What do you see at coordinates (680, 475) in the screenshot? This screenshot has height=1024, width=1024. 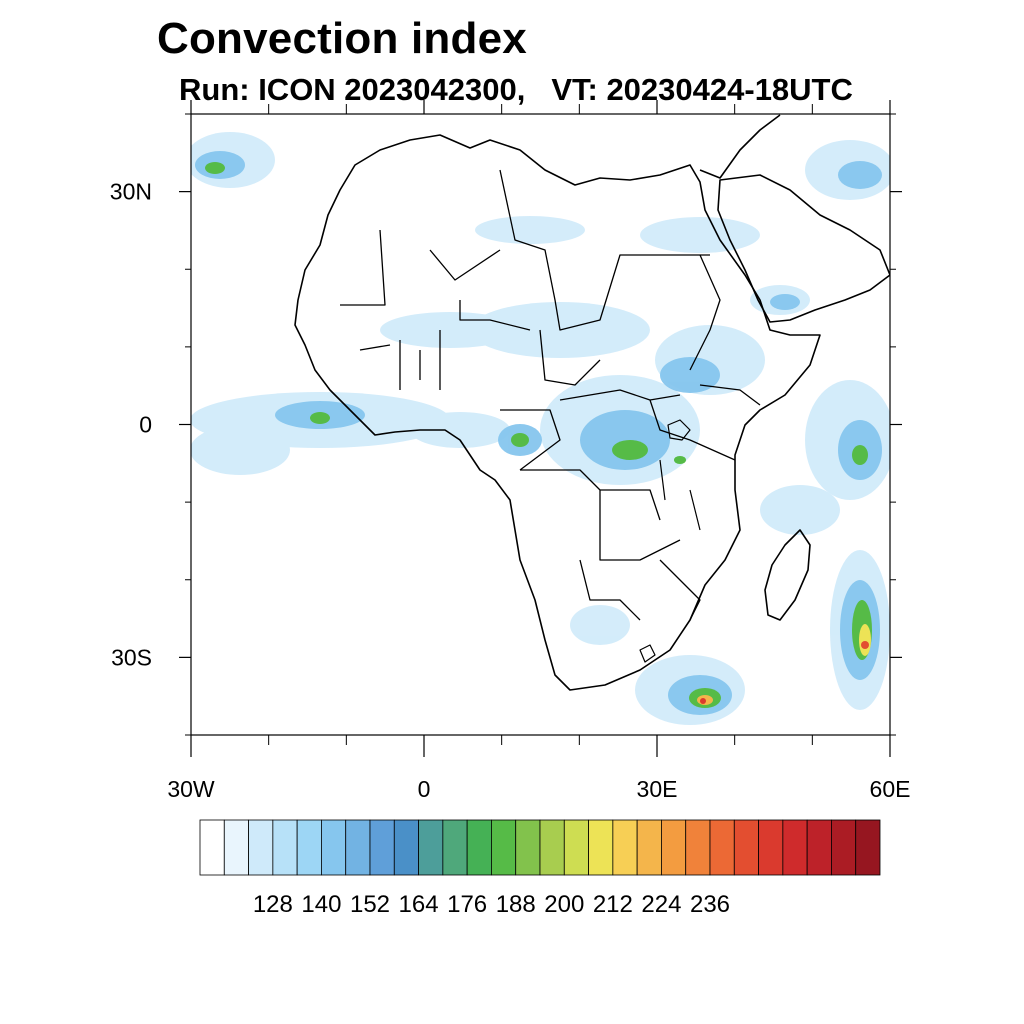 I see `lakes` at bounding box center [680, 475].